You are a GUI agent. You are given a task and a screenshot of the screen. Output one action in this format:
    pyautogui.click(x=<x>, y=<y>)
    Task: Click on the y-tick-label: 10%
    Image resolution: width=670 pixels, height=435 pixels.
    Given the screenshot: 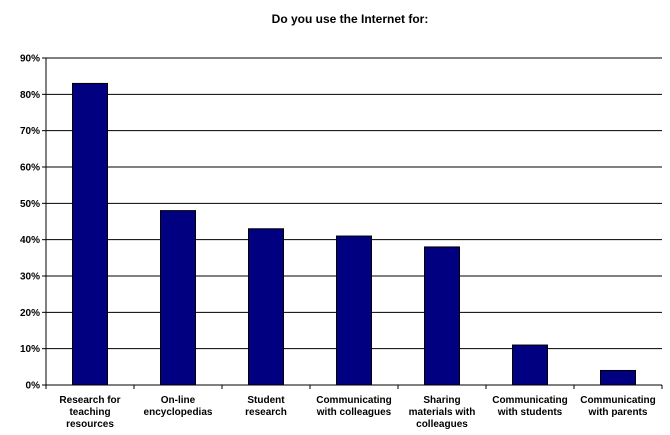 What is the action you would take?
    pyautogui.click(x=30, y=349)
    